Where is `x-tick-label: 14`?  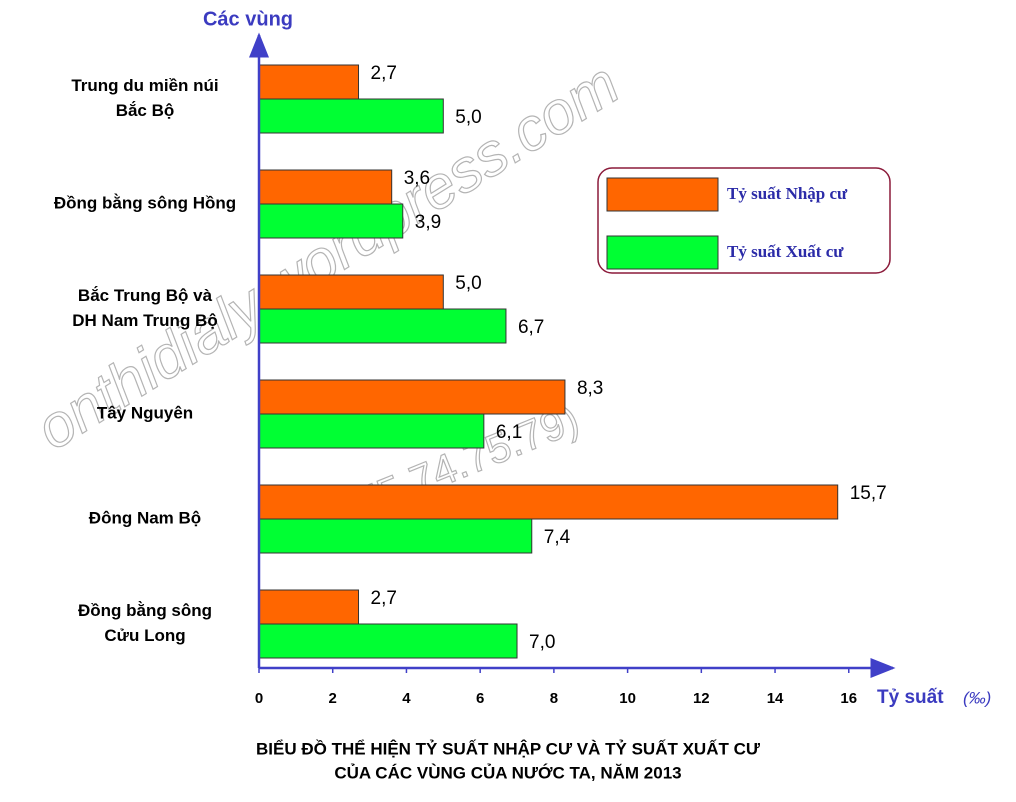 x-tick-label: 14 is located at coordinates (775, 698).